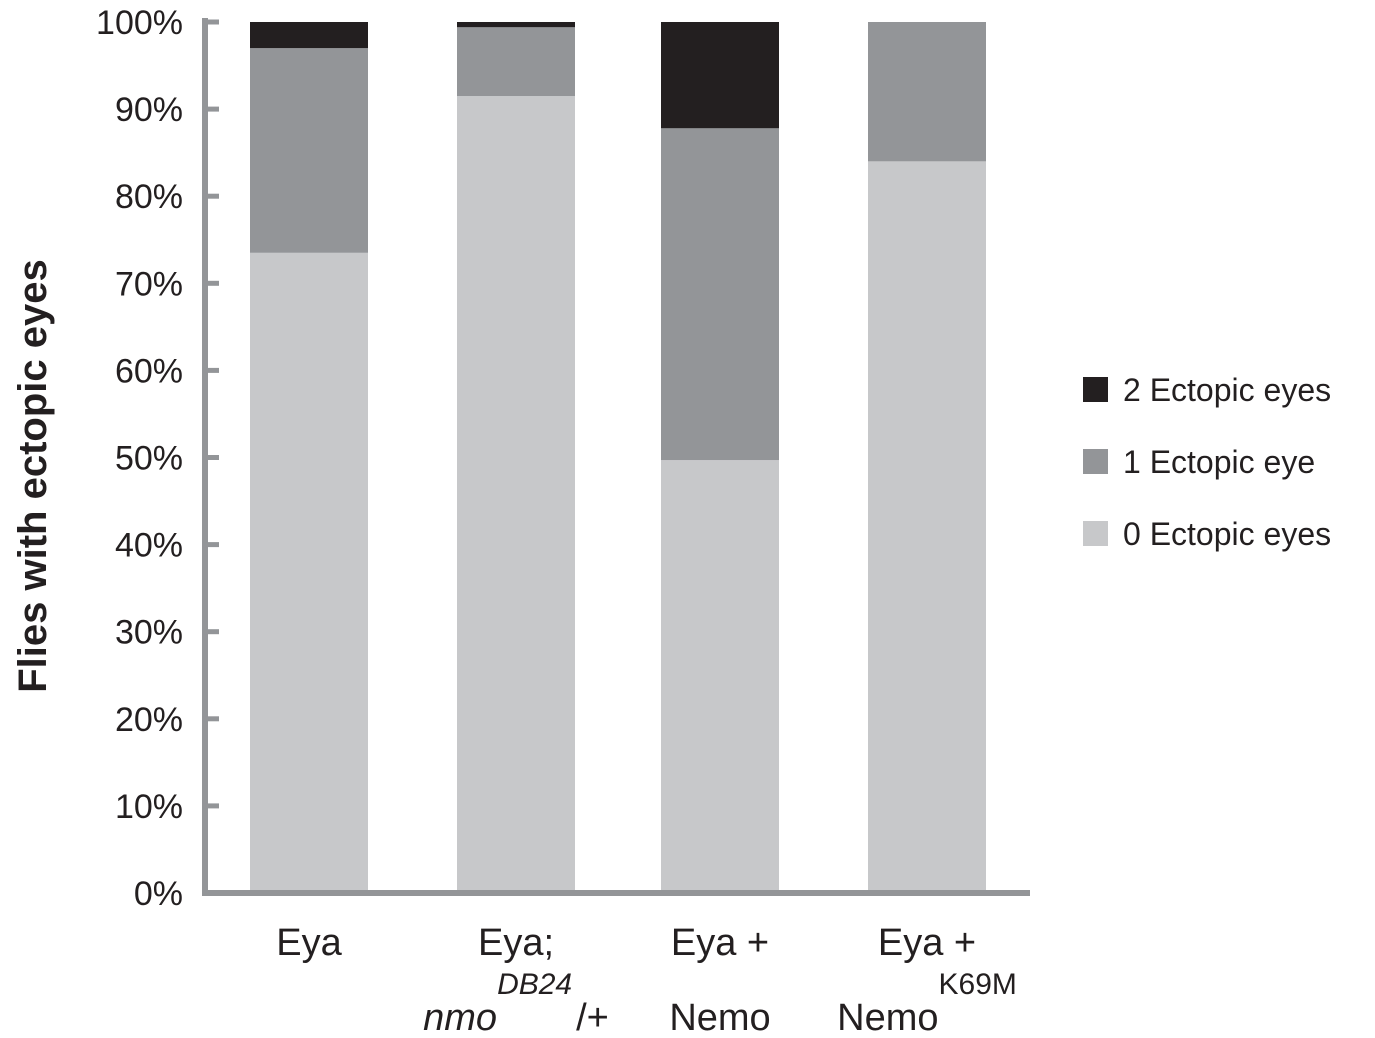 The width and height of the screenshot is (1375, 1038). What do you see at coordinates (158, 894) in the screenshot?
I see `y-tick-label: 0%` at bounding box center [158, 894].